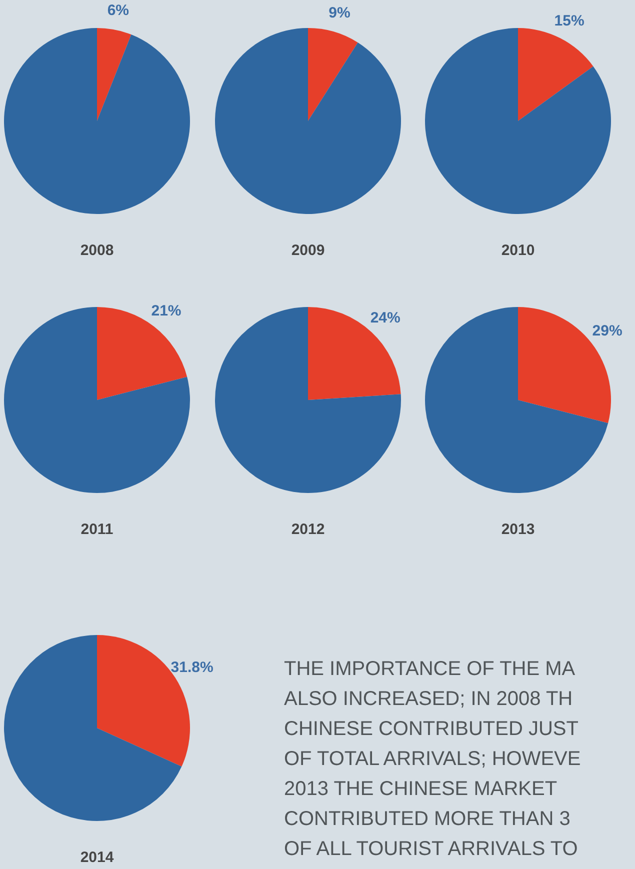 This screenshot has width=635, height=869. I want to click on text: 2010, so click(518, 250).